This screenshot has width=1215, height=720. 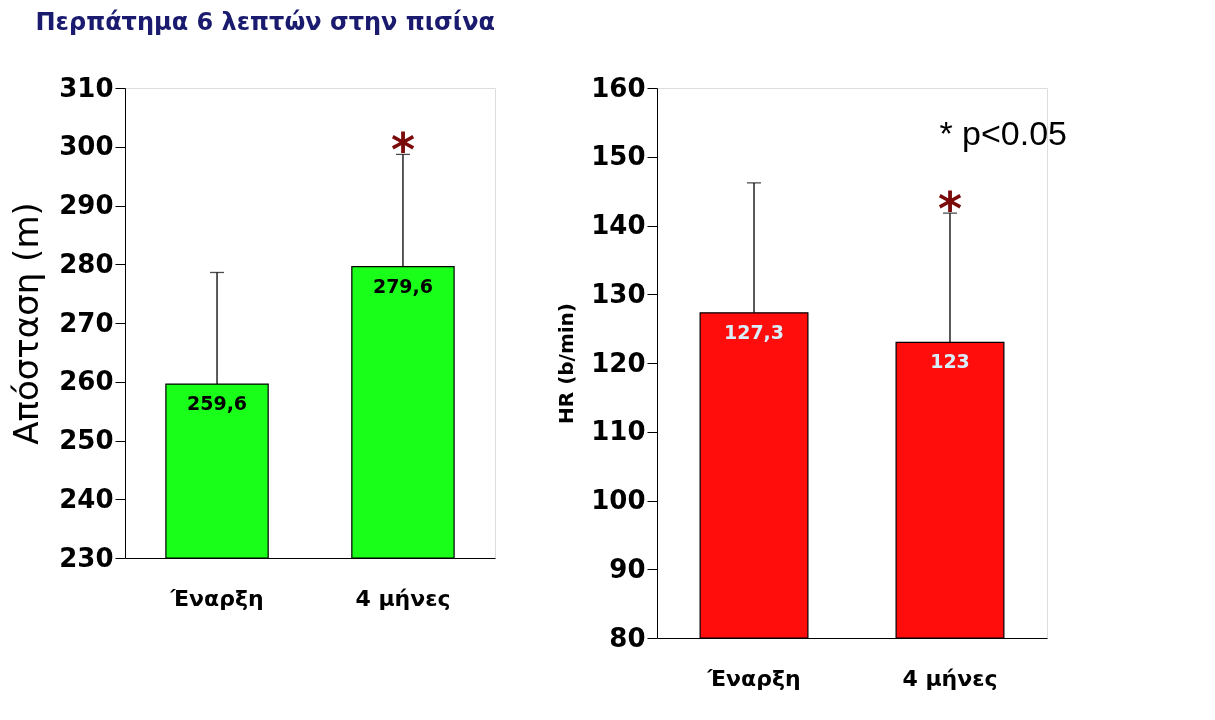 What do you see at coordinates (618, 87) in the screenshot?
I see `y-tick-label: 160` at bounding box center [618, 87].